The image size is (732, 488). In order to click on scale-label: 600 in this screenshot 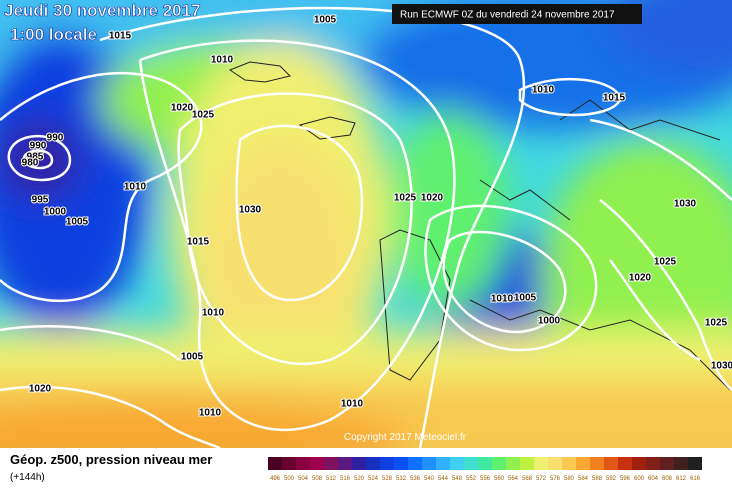, I will do `click(639, 479)`.